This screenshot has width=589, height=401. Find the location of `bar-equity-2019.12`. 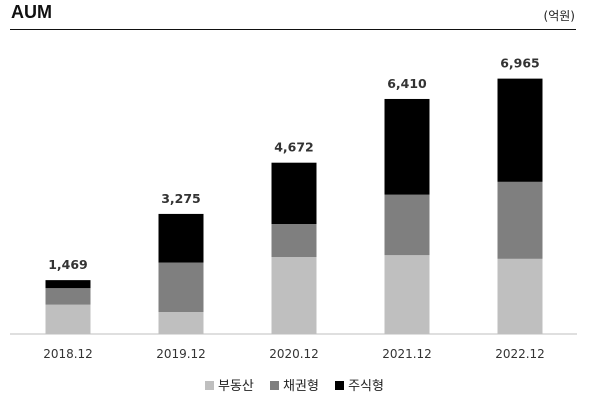

bar-equity-2019.12 is located at coordinates (181, 238).